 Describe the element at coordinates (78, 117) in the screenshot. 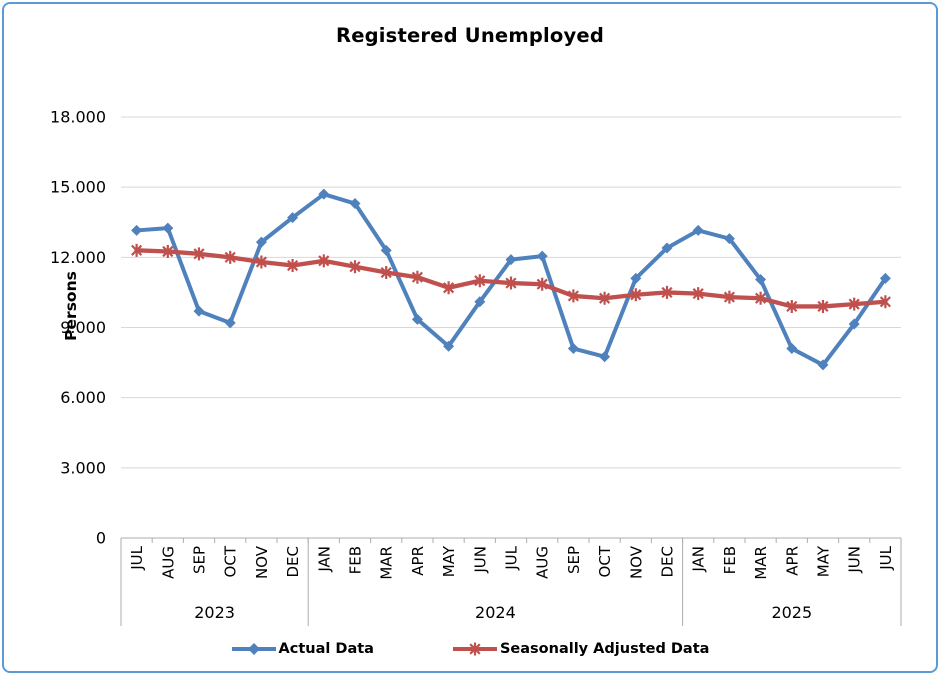

I see `y-tick-label: 18.000` at that location.